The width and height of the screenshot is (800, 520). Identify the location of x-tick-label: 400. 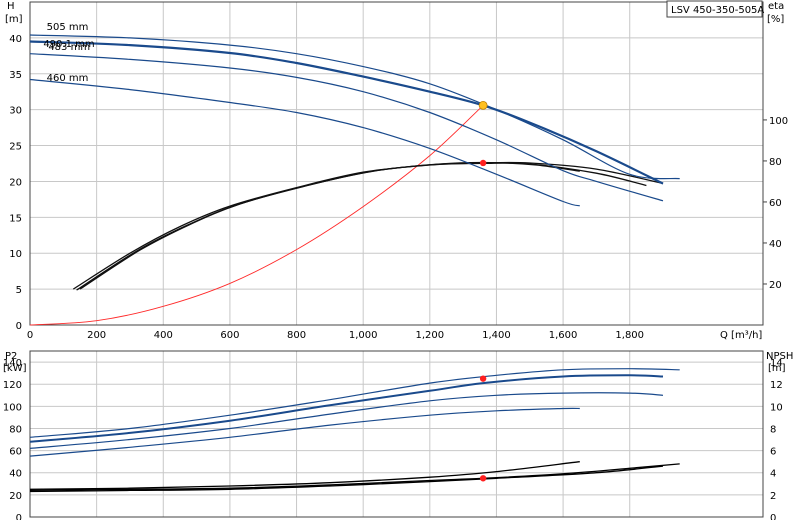
(163, 335).